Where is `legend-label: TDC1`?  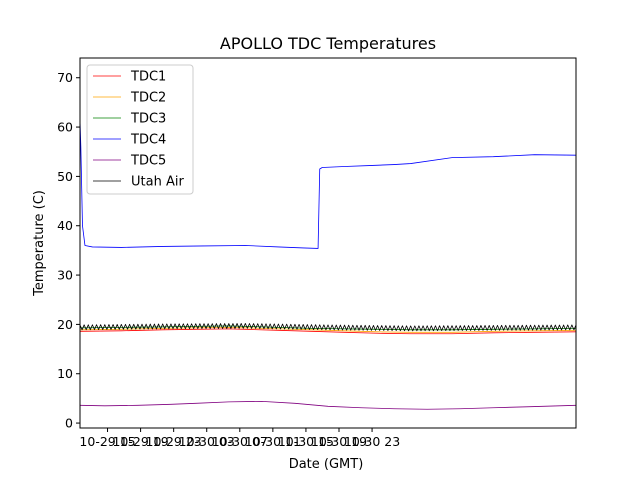
legend-label: TDC1 is located at coordinates (148, 77).